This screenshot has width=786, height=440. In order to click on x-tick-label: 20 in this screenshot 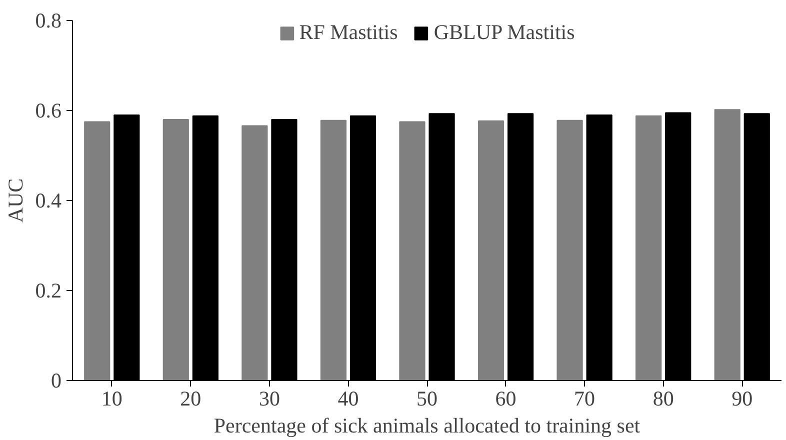, I will do `click(191, 398)`.